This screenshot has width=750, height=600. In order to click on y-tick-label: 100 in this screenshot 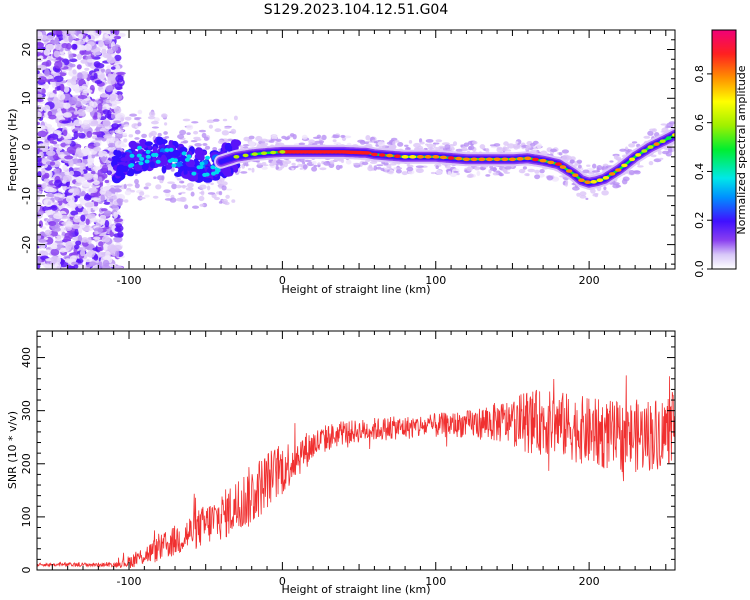, I will do `click(26, 516)`.